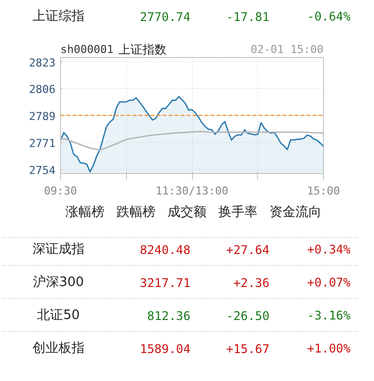 The width and height of the screenshot is (374, 381). What do you see at coordinates (42, 143) in the screenshot?
I see `y-tick-label: 2771` at bounding box center [42, 143].